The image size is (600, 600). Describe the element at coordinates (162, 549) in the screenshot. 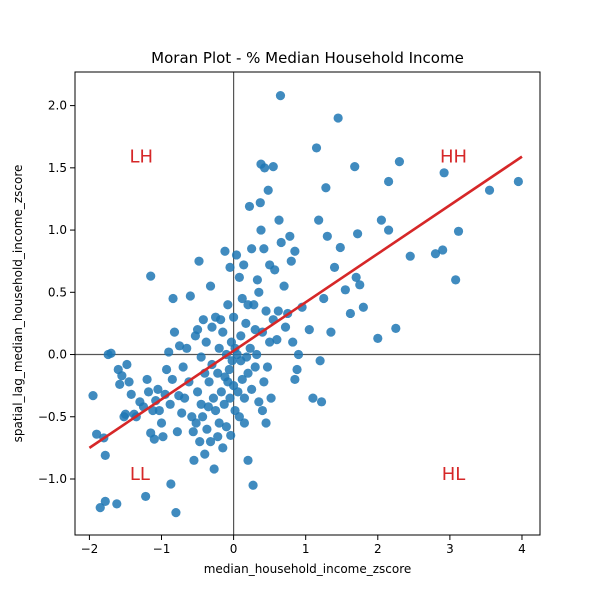

I see `x-tick-label: −1` at that location.